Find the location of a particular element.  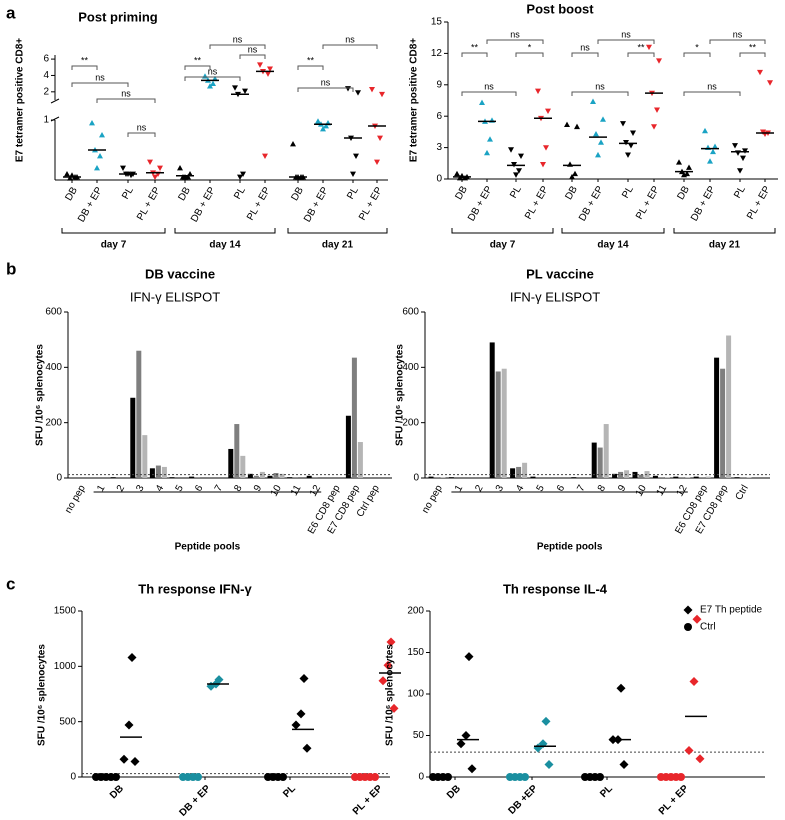

y-axis-label: SFU /10⁶ splenocytes is located at coordinates (400, 395).